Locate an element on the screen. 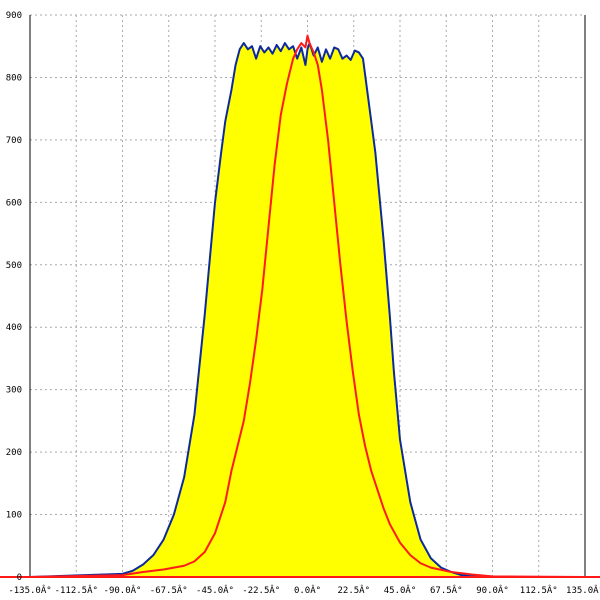  x-tick-label: -112.5Â° is located at coordinates (76, 590).